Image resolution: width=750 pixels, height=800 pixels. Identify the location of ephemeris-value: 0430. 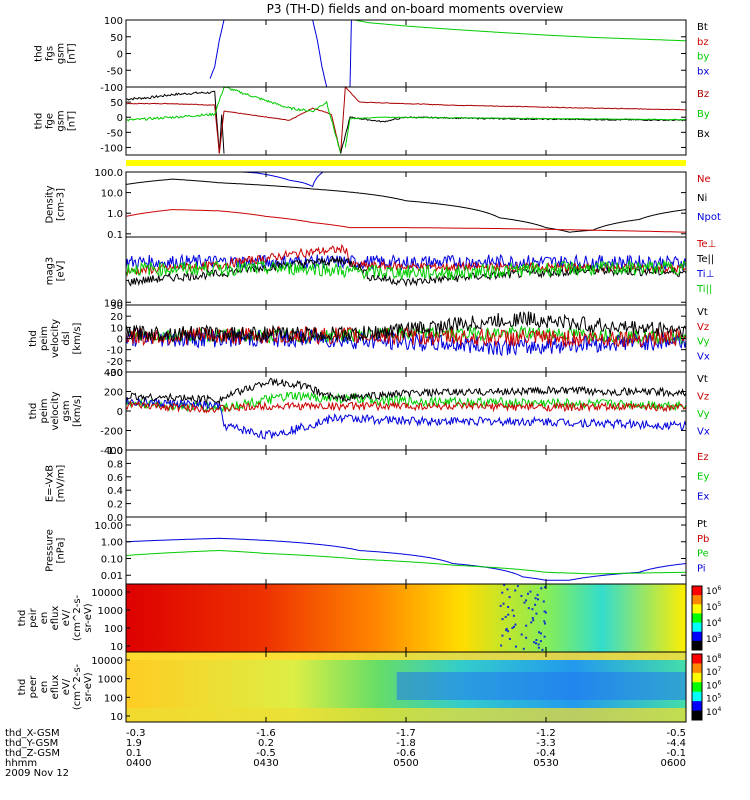
(265, 763).